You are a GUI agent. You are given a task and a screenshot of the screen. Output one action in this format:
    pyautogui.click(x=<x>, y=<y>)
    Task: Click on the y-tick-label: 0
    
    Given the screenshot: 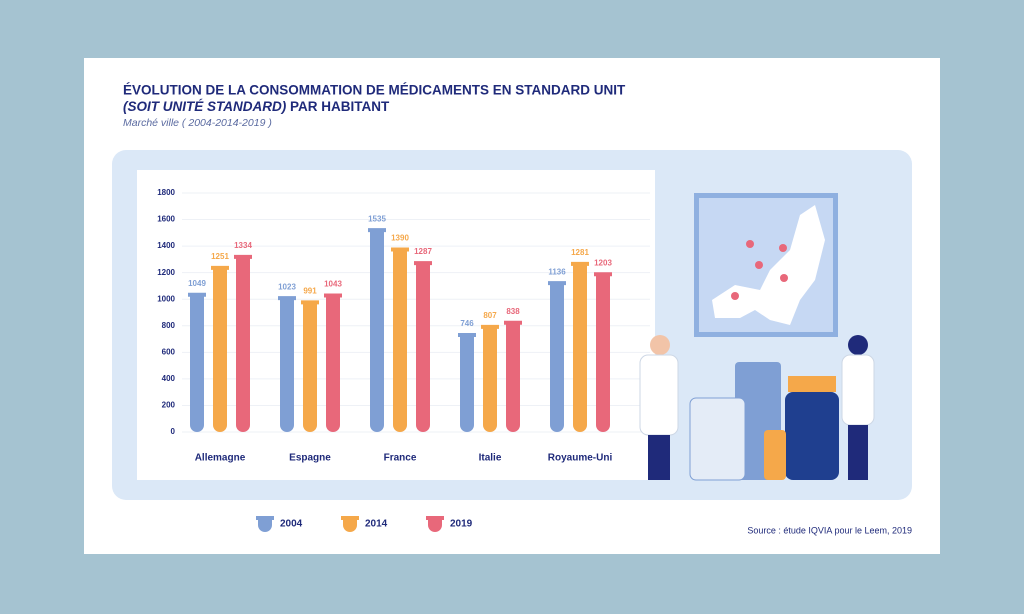 What is the action you would take?
    pyautogui.click(x=173, y=431)
    